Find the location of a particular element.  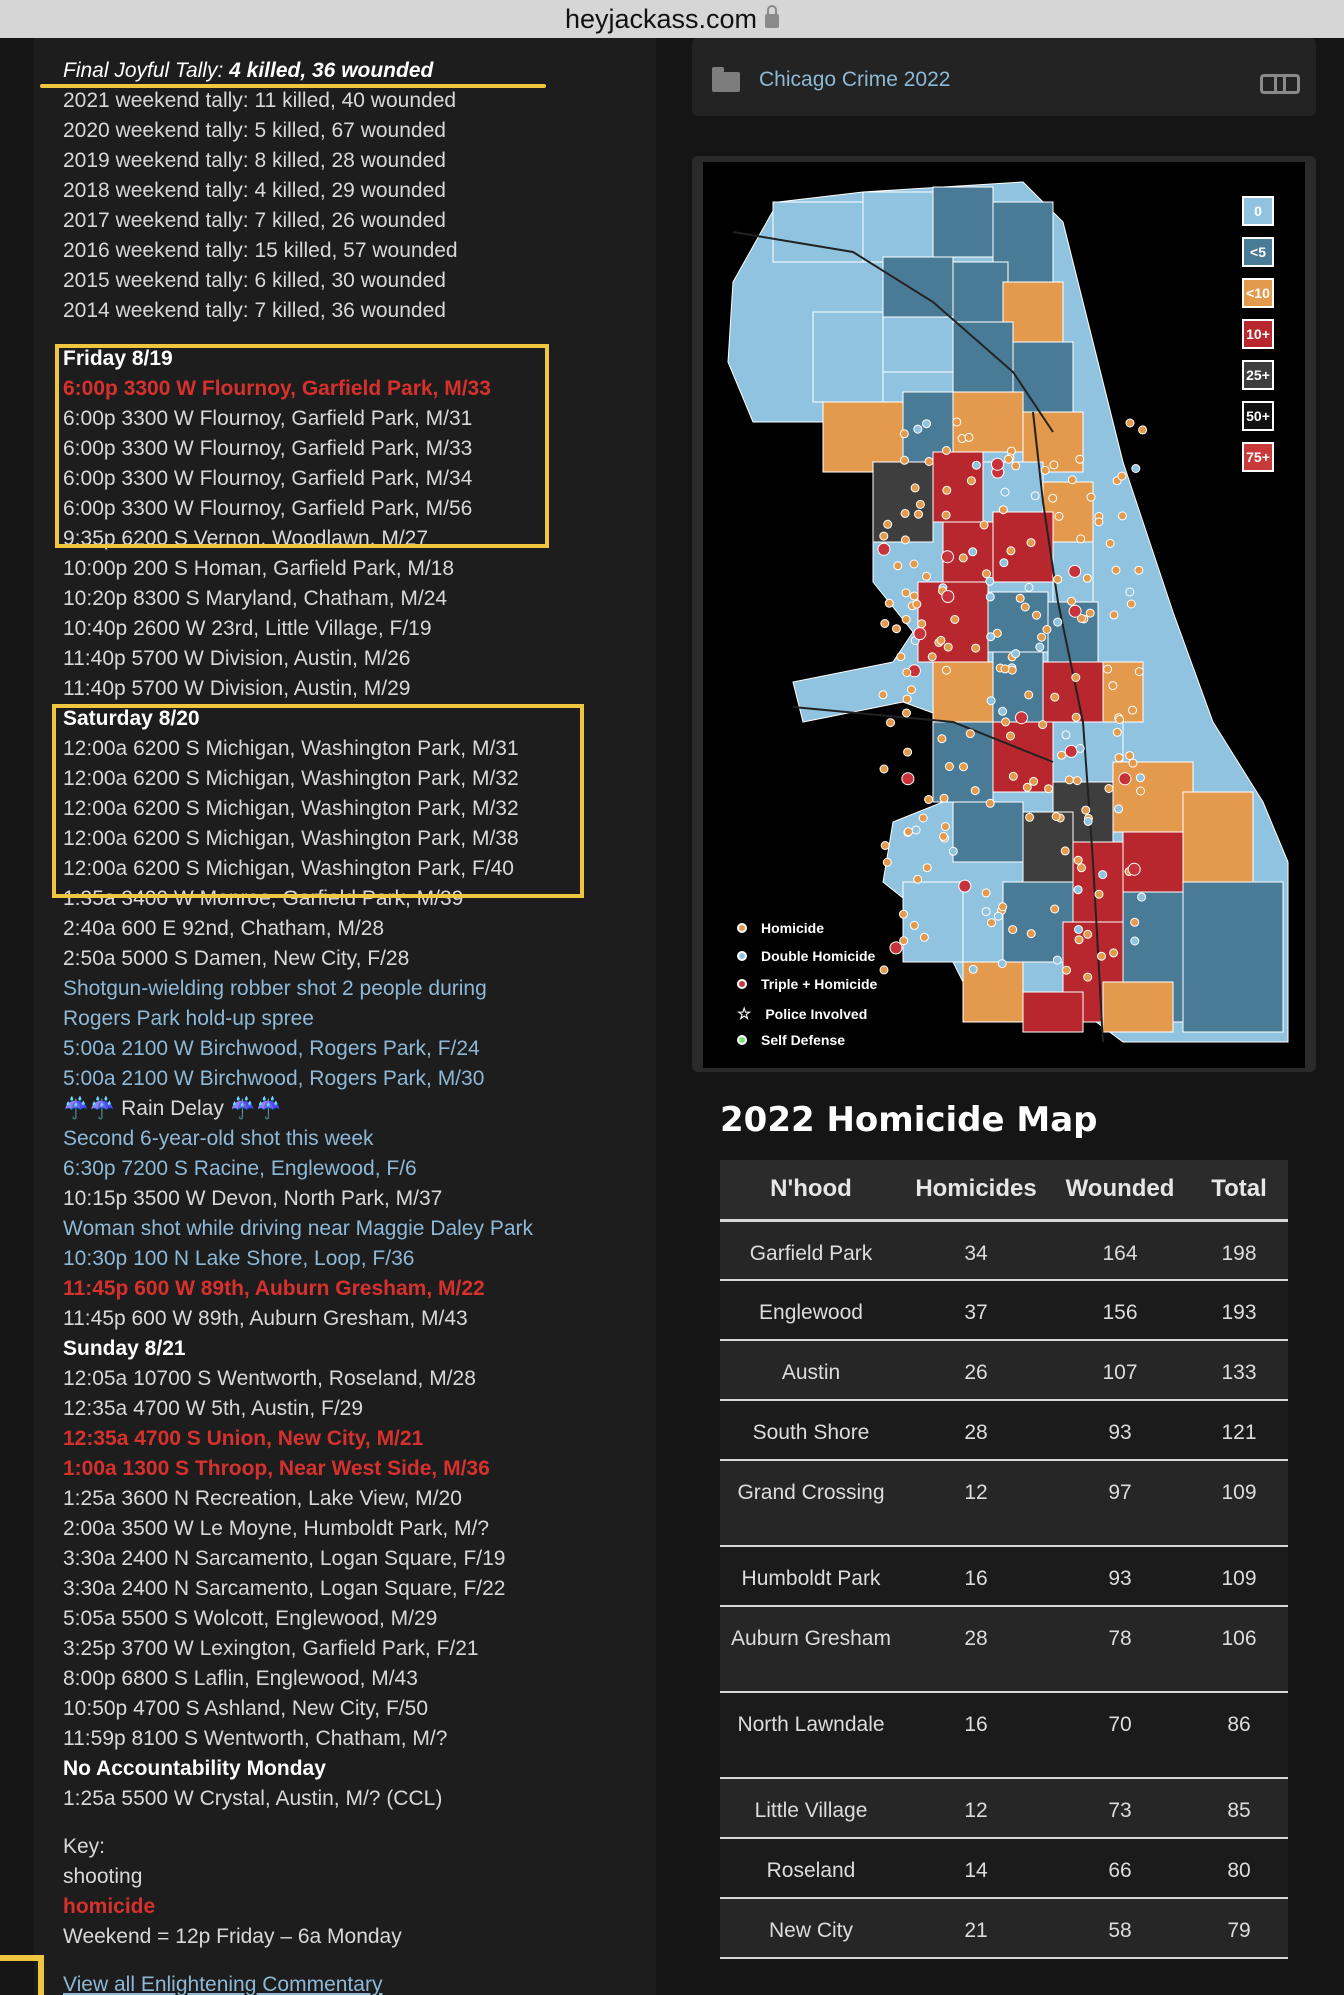

table-row: Little Village 12 73 85 is located at coordinates (1004, 1808).